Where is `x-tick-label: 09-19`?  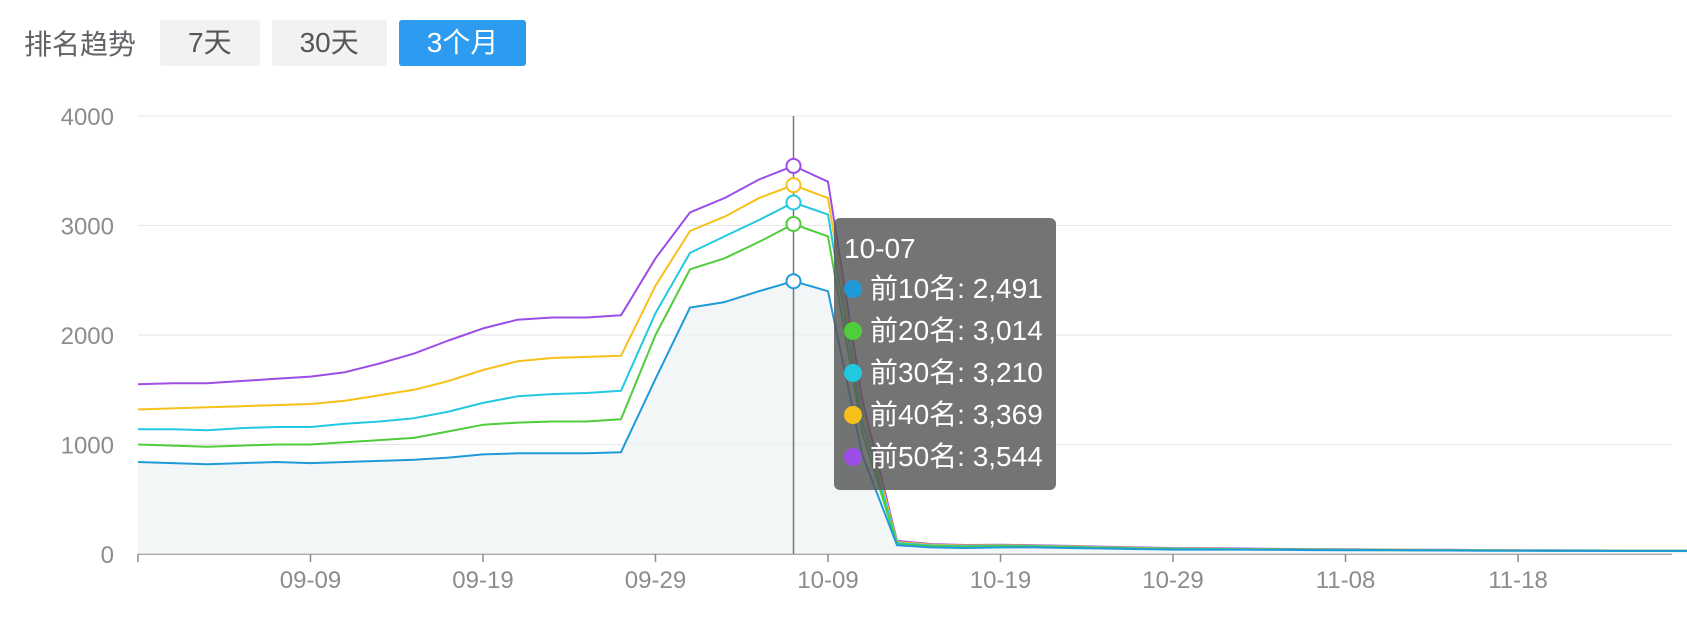
x-tick-label: 09-19 is located at coordinates (482, 580).